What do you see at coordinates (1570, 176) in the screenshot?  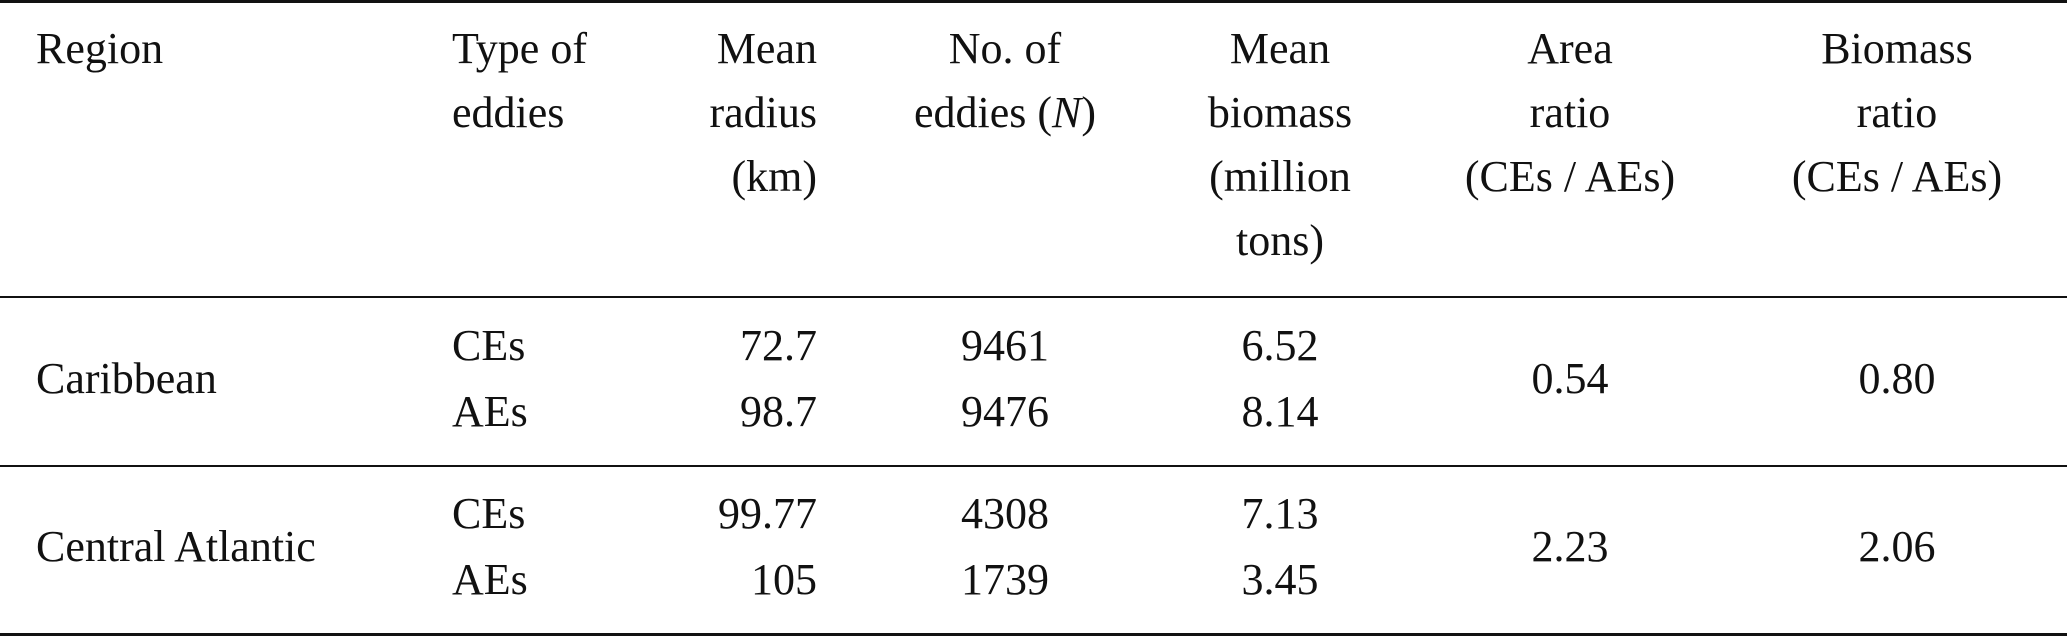 I see `header-area-ratio-line3: (CEs / AEs)` at bounding box center [1570, 176].